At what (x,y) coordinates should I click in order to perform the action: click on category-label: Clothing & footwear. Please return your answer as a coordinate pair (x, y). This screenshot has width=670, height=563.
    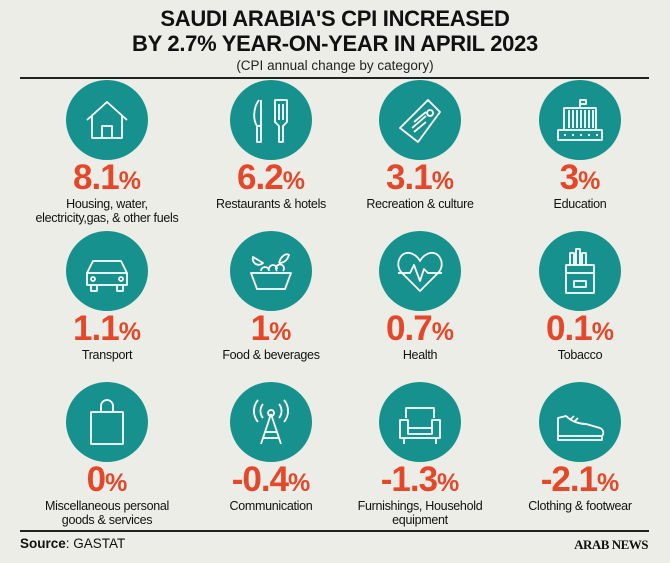
    Looking at the image, I should click on (580, 506).